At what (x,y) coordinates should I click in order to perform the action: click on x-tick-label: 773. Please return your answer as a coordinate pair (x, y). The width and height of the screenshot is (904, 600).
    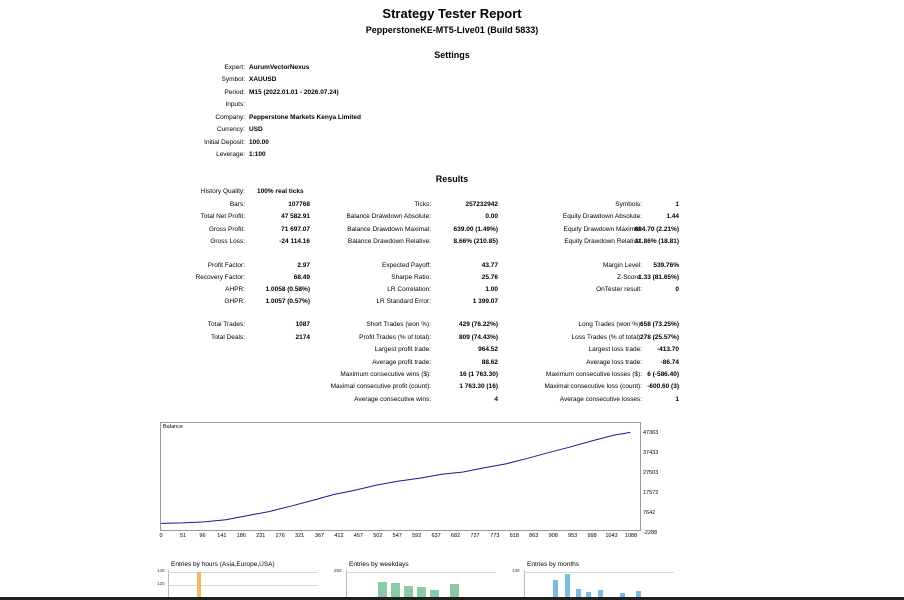
    Looking at the image, I should click on (495, 536).